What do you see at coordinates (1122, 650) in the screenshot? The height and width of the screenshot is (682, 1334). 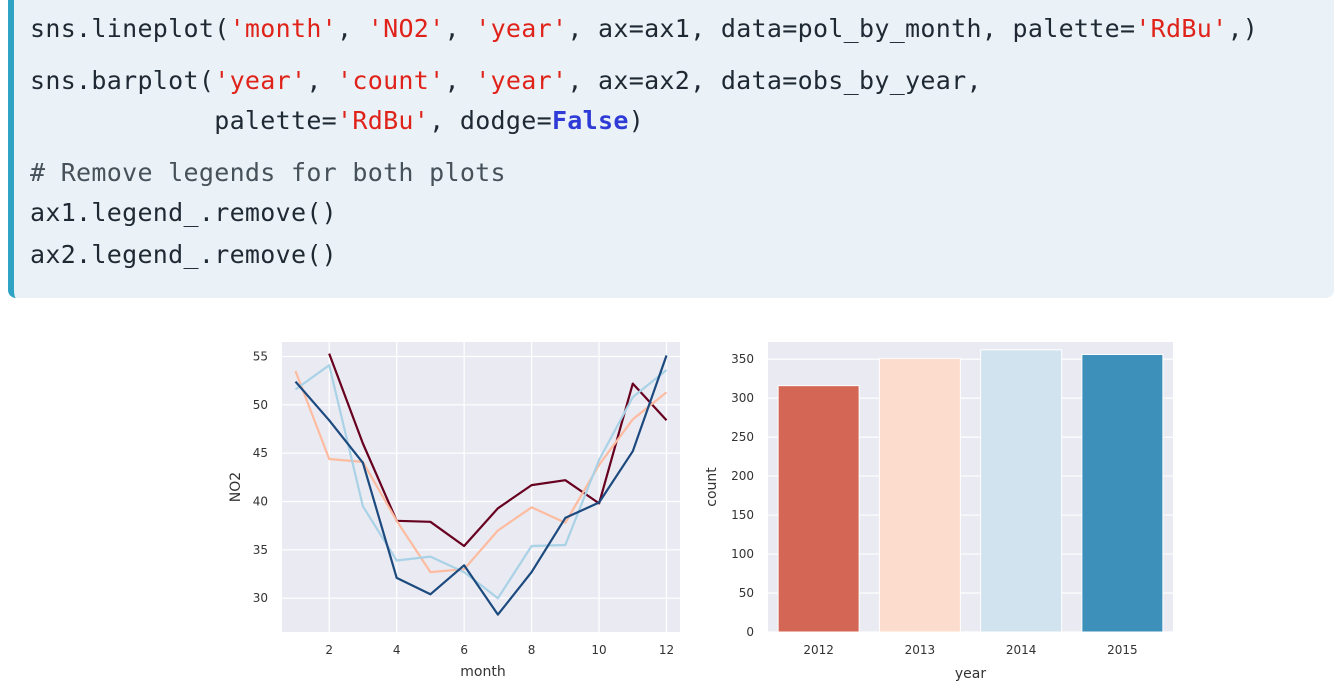 I see `x-tick-label: 2015` at bounding box center [1122, 650].